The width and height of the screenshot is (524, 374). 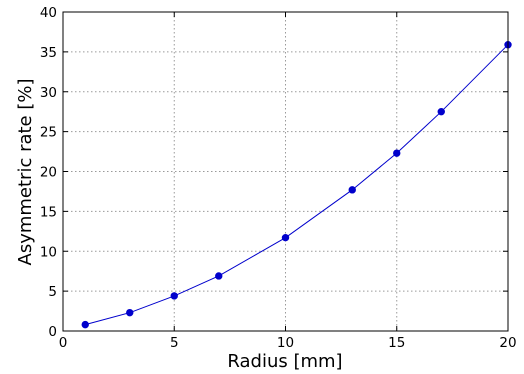 What do you see at coordinates (52, 292) in the screenshot?
I see `y-tick-label: 5` at bounding box center [52, 292].